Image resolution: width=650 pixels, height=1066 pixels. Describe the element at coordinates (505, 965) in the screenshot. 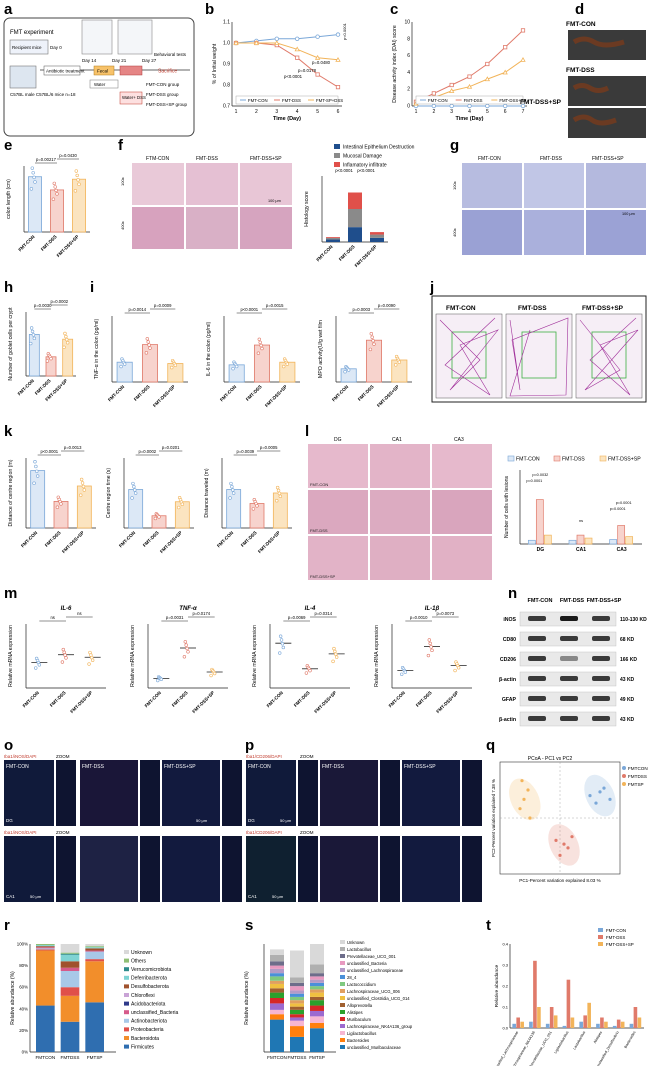

I see `y-tick-label: 0.3` at that location.